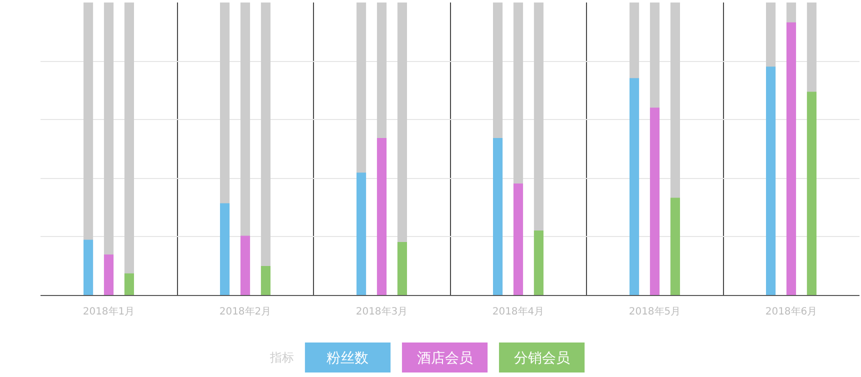 The height and width of the screenshot is (377, 861). Describe the element at coordinates (347, 358) in the screenshot. I see `text: 粉丝数` at that location.